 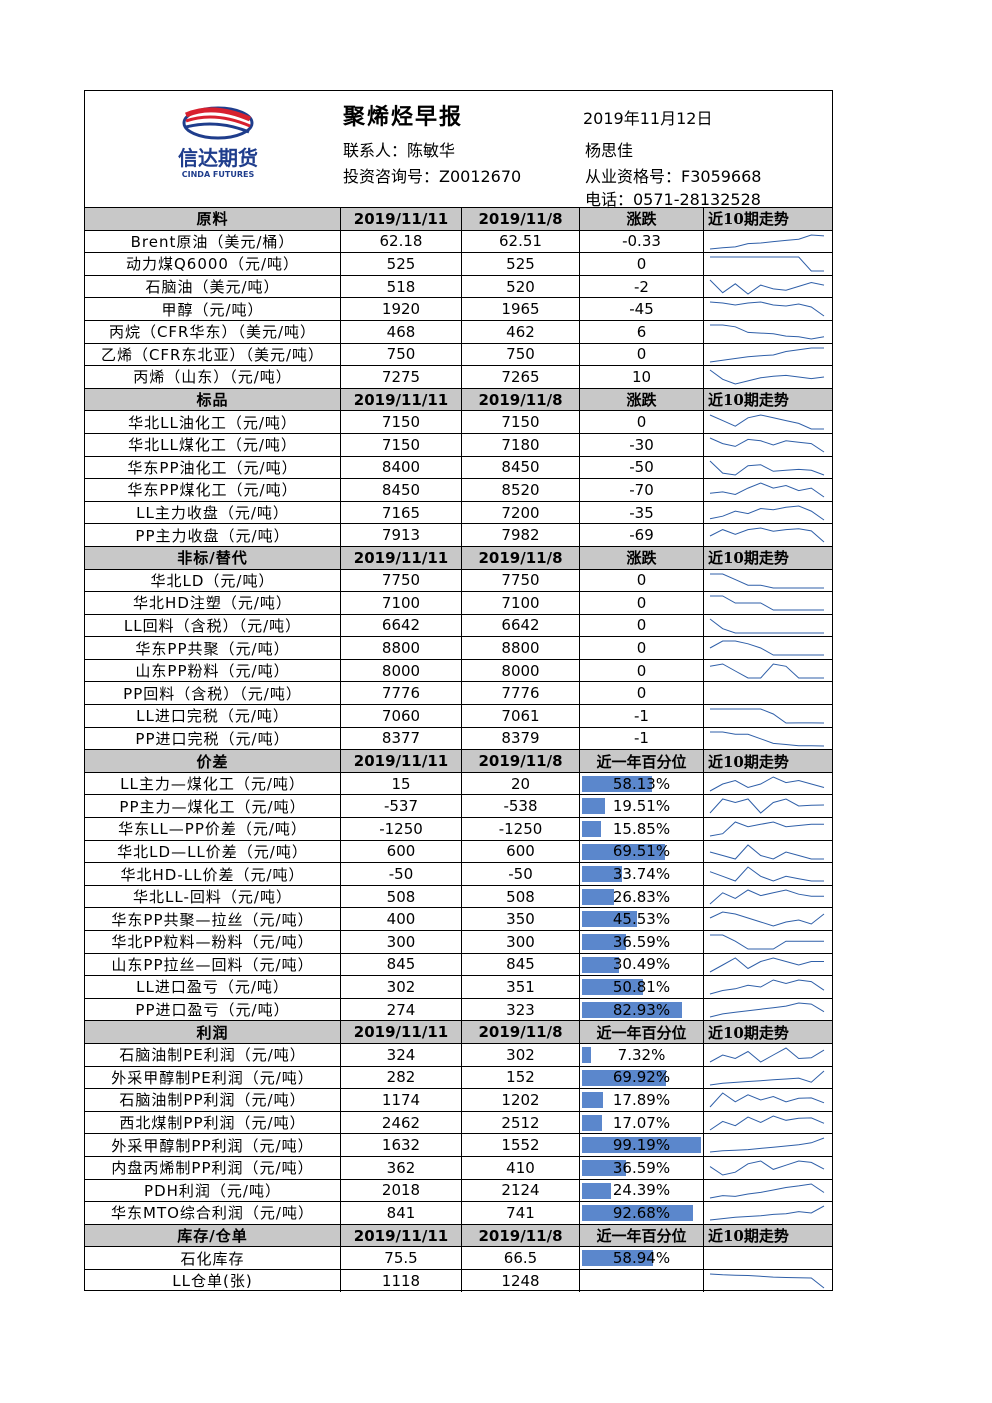 What do you see at coordinates (642, 851) in the screenshot?
I see `percentile-cell: 69.51%` at bounding box center [642, 851].